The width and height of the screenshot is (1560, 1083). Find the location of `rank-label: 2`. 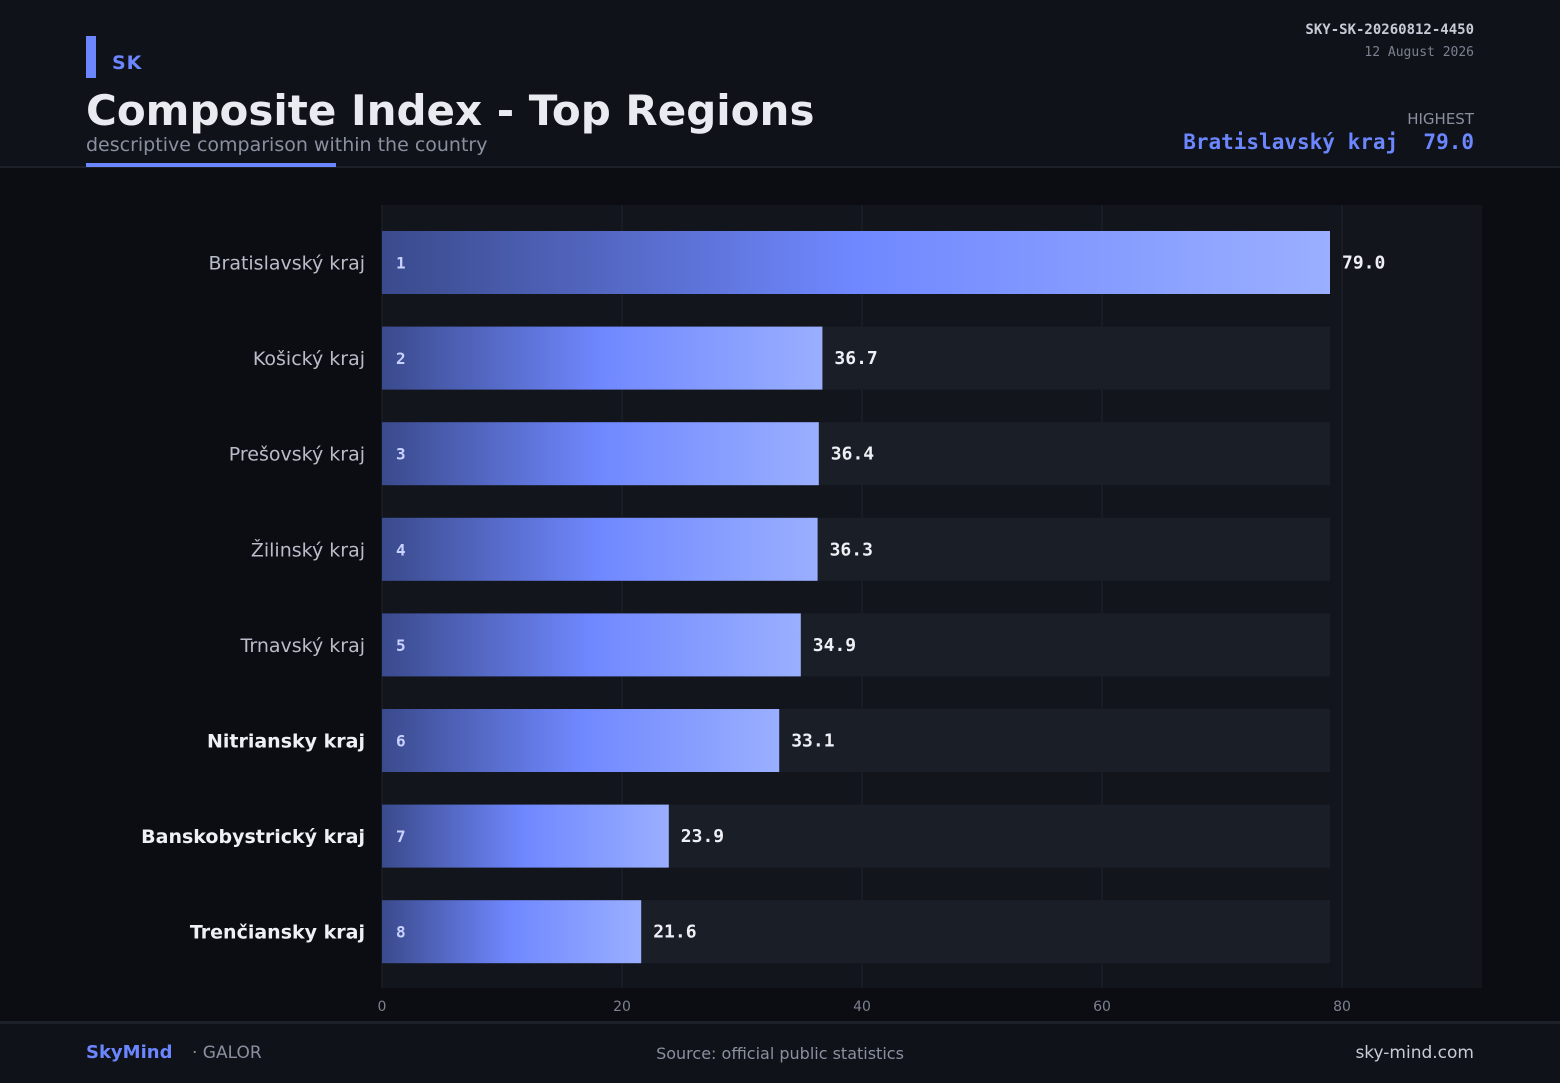

rank-label: 2 is located at coordinates (401, 358).